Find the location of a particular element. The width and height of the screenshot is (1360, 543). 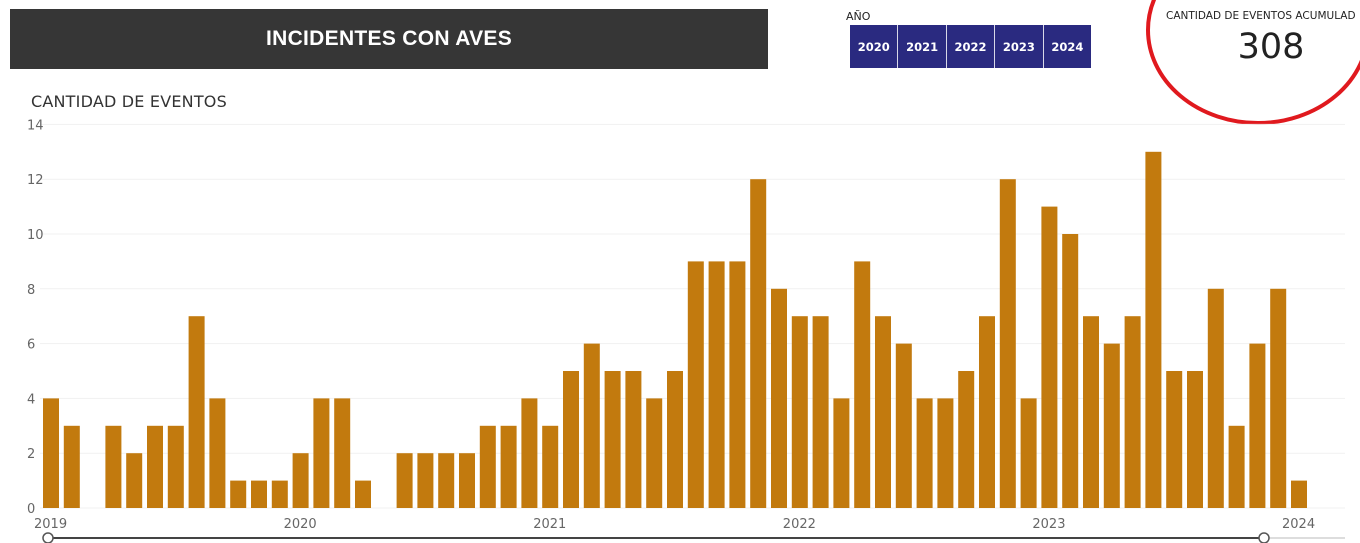

year-button-2021: 2021 is located at coordinates (921, 46).